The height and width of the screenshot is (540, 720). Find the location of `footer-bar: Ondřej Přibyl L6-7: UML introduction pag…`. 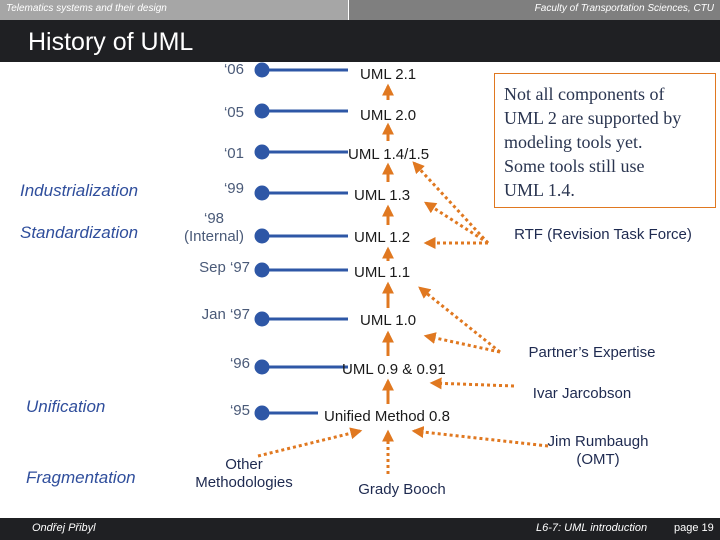

footer-bar: Ondřej Přibyl L6-7: UML introduction pag… is located at coordinates (360, 529).